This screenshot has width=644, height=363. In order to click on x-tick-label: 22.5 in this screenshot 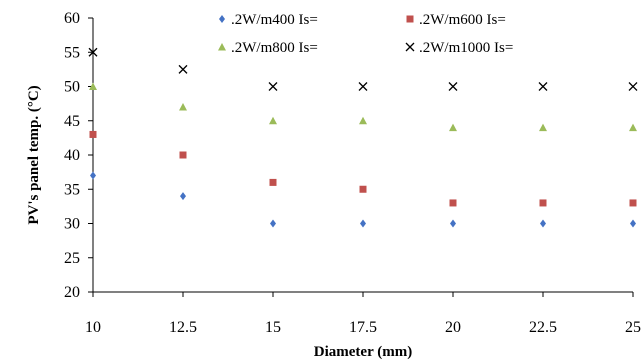, I will do `click(543, 327)`.